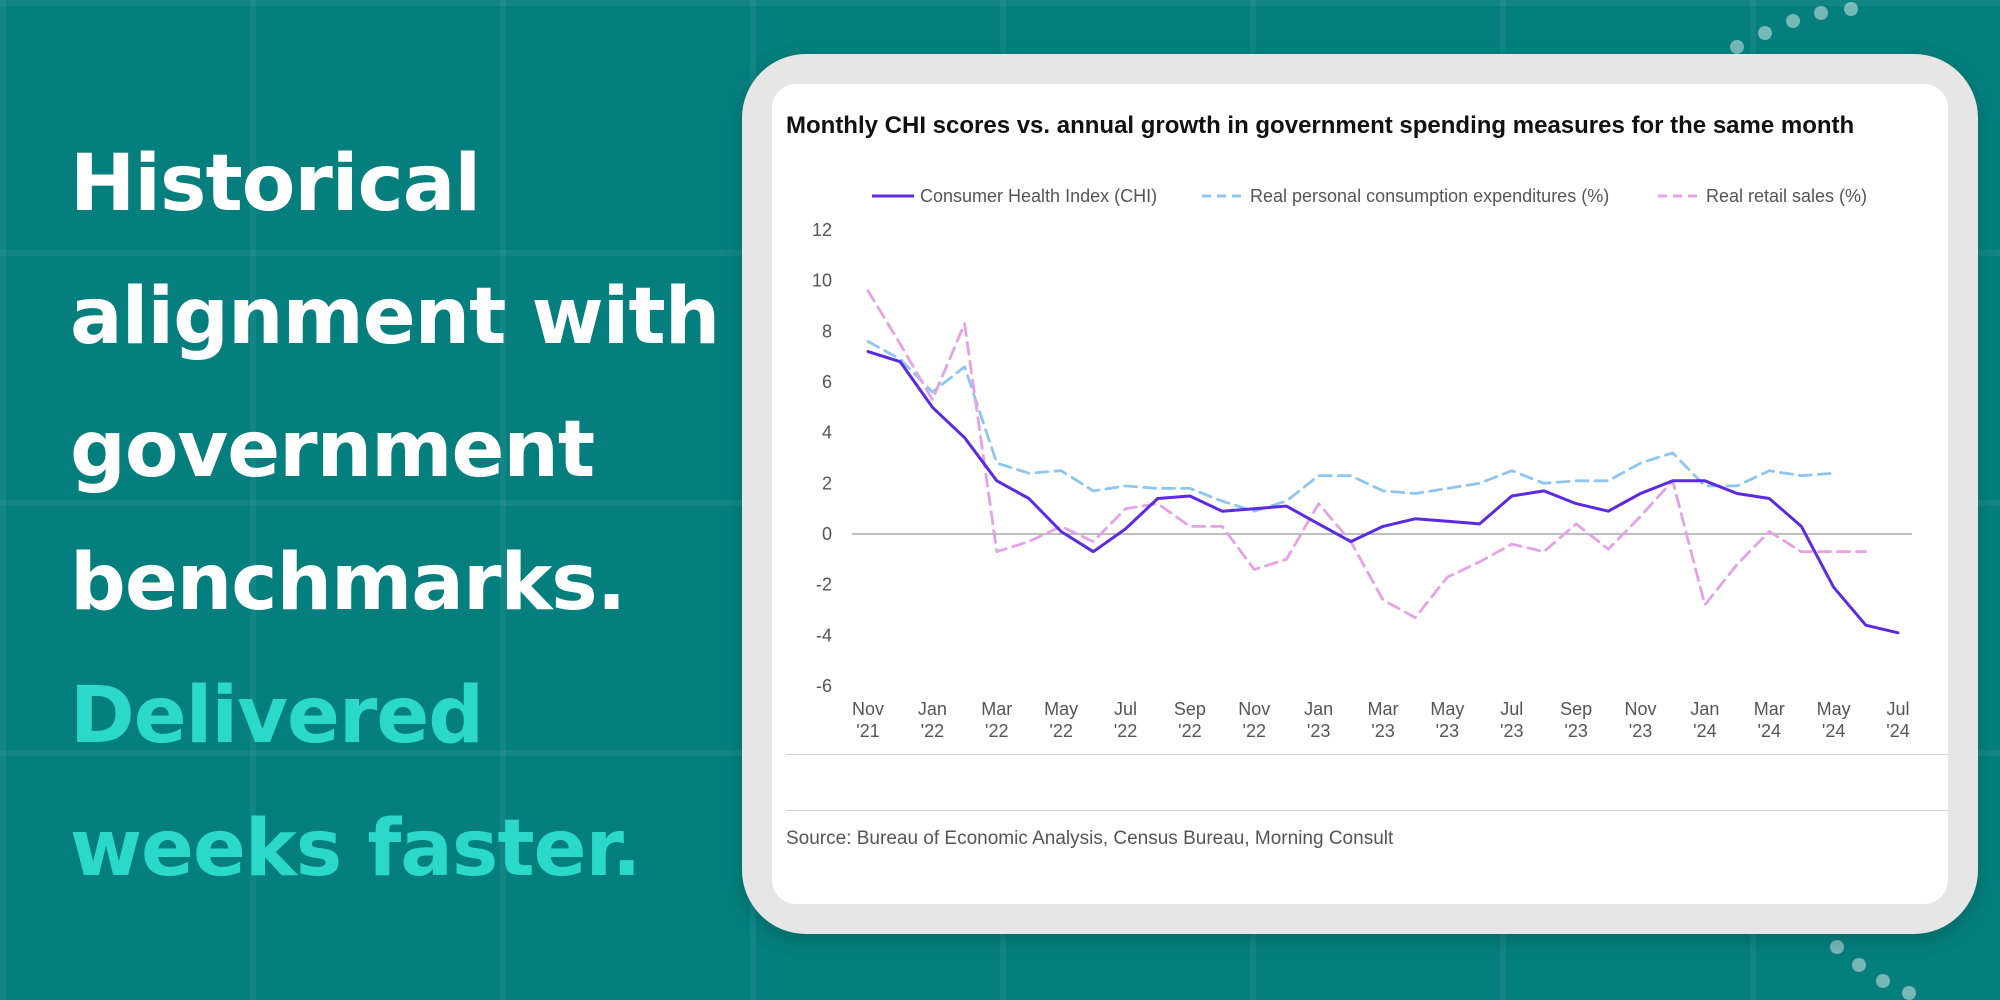 Image resolution: width=2000 pixels, height=1000 pixels. I want to click on headline-line-4: benchmarks., so click(348, 583).